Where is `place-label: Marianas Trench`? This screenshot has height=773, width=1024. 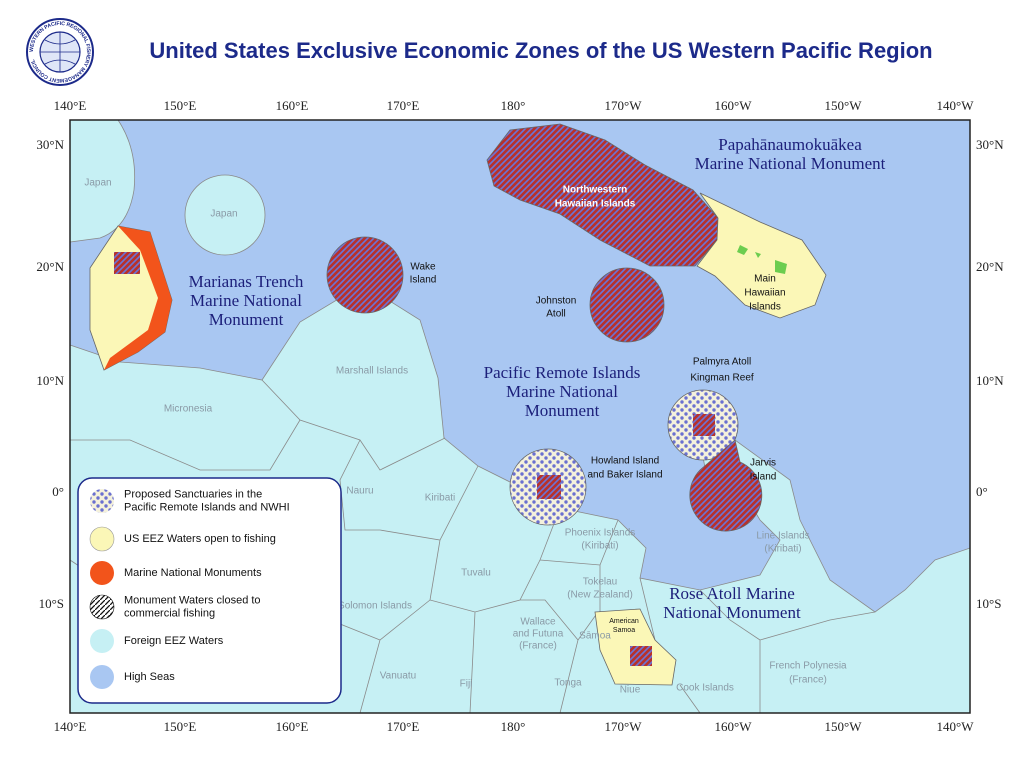 place-label: Marianas Trench is located at coordinates (246, 281).